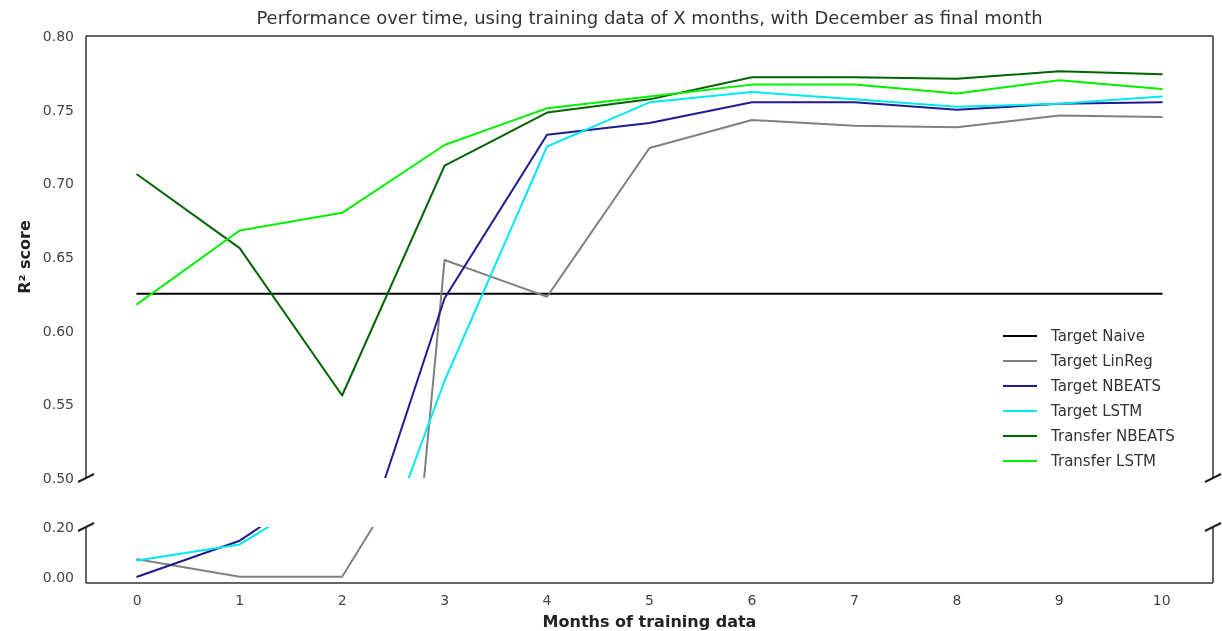  Describe the element at coordinates (58, 330) in the screenshot. I see `y-tick-label: 0.60` at that location.